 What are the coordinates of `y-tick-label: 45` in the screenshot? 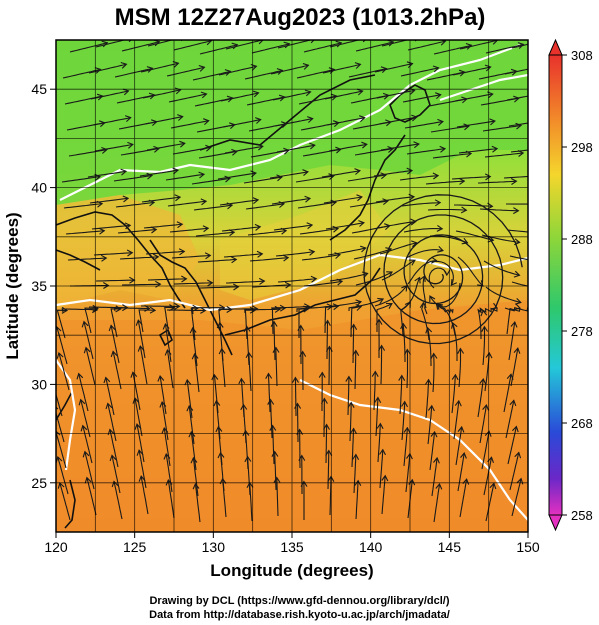 It's located at (39, 89).